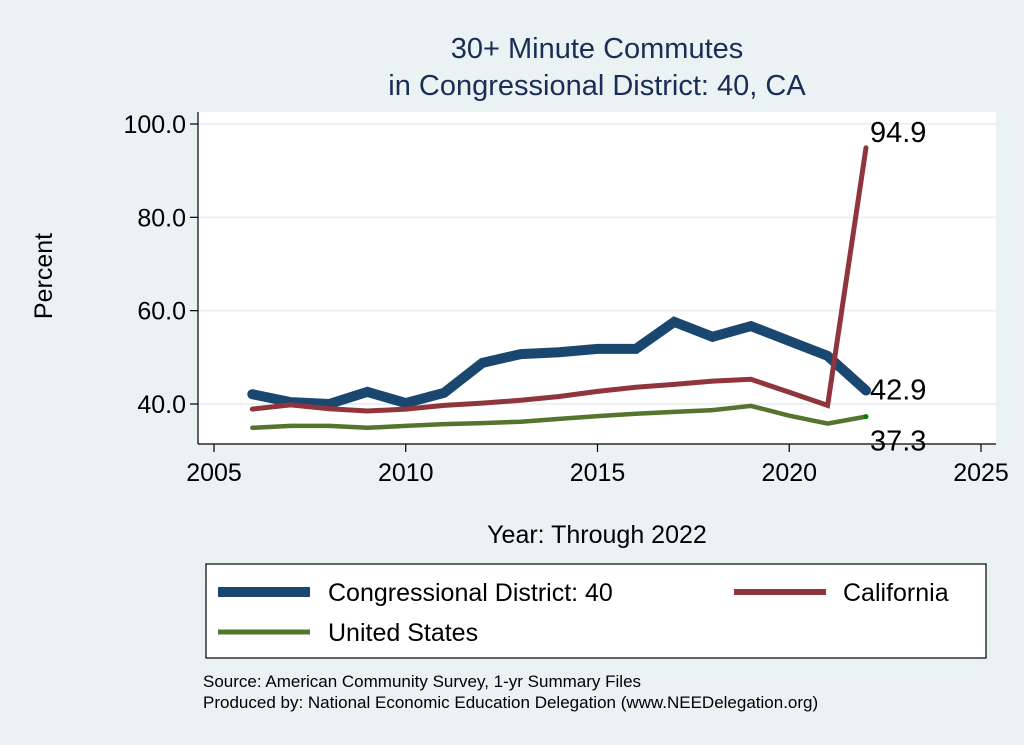  What do you see at coordinates (559, 363) in the screenshot?
I see `series-line-district` at bounding box center [559, 363].